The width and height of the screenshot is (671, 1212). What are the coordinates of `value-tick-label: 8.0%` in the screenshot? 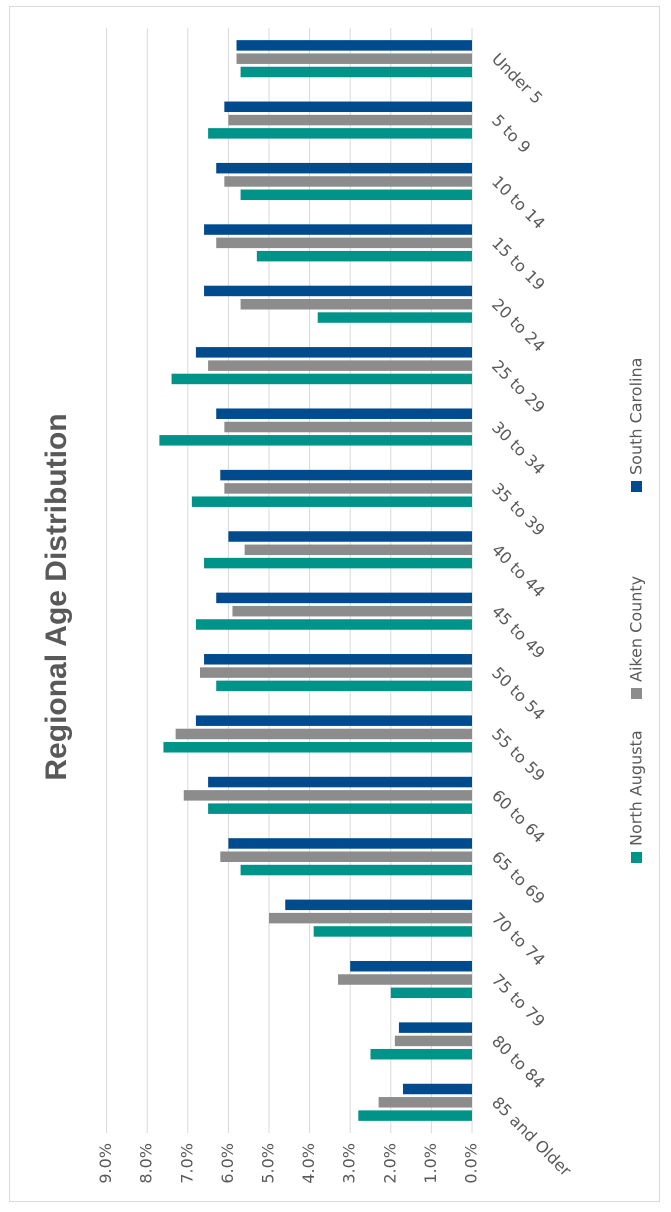 It's located at (146, 1163).